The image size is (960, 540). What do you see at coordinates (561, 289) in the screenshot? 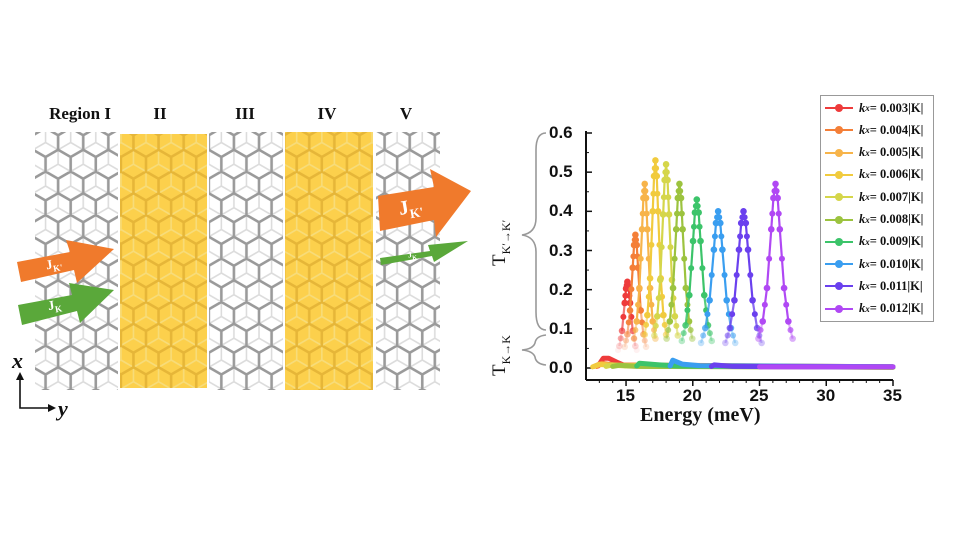
I see `y-tick-label: 0.2` at bounding box center [561, 289].